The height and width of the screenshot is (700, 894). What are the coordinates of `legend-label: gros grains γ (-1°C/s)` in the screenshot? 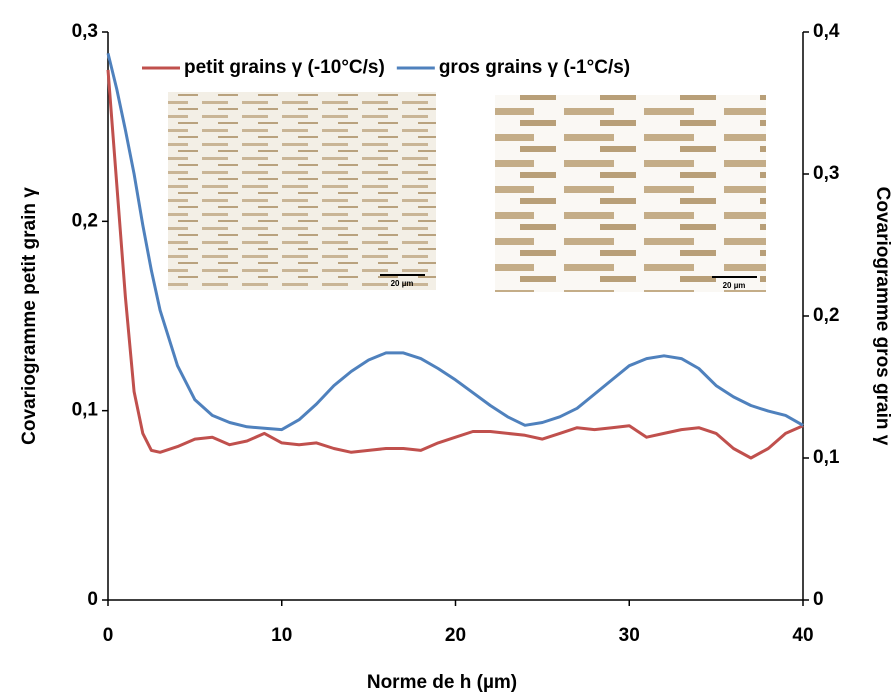 It's located at (534, 67).